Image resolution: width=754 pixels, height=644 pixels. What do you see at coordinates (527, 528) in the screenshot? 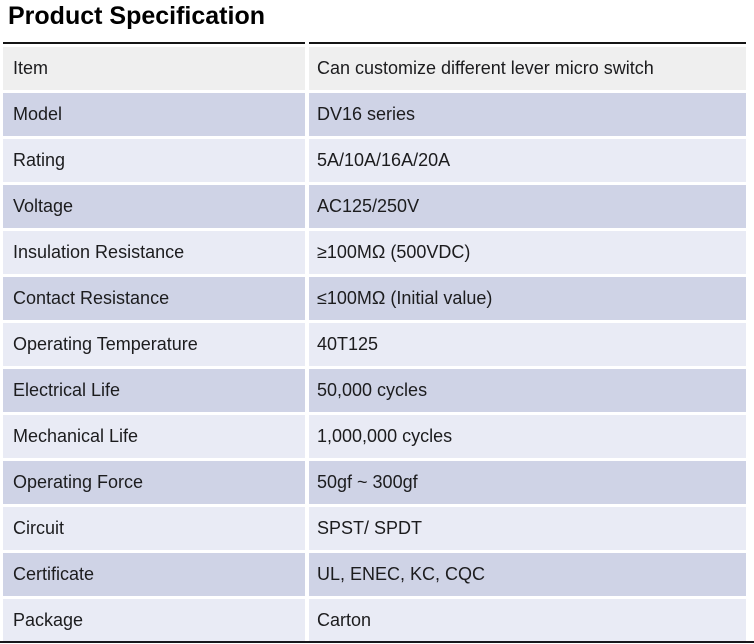
I see `spec-value-cell: SPST/ SPDT` at bounding box center [527, 528].